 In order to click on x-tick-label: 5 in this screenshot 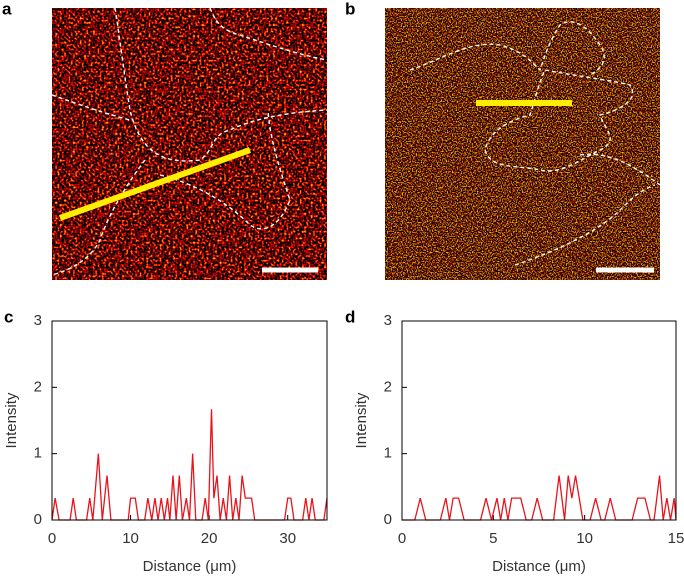, I will do `click(493, 538)`.